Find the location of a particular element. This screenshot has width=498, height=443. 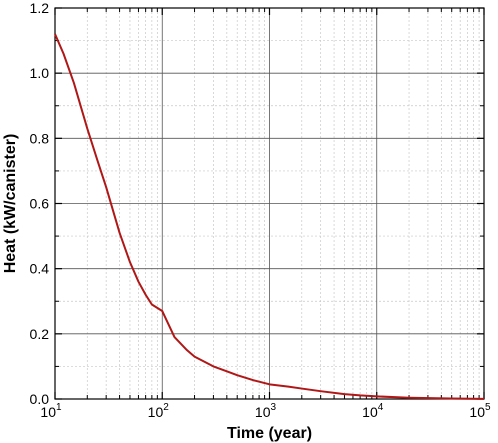

y-tick-label: 0.2 is located at coordinates (40, 334).